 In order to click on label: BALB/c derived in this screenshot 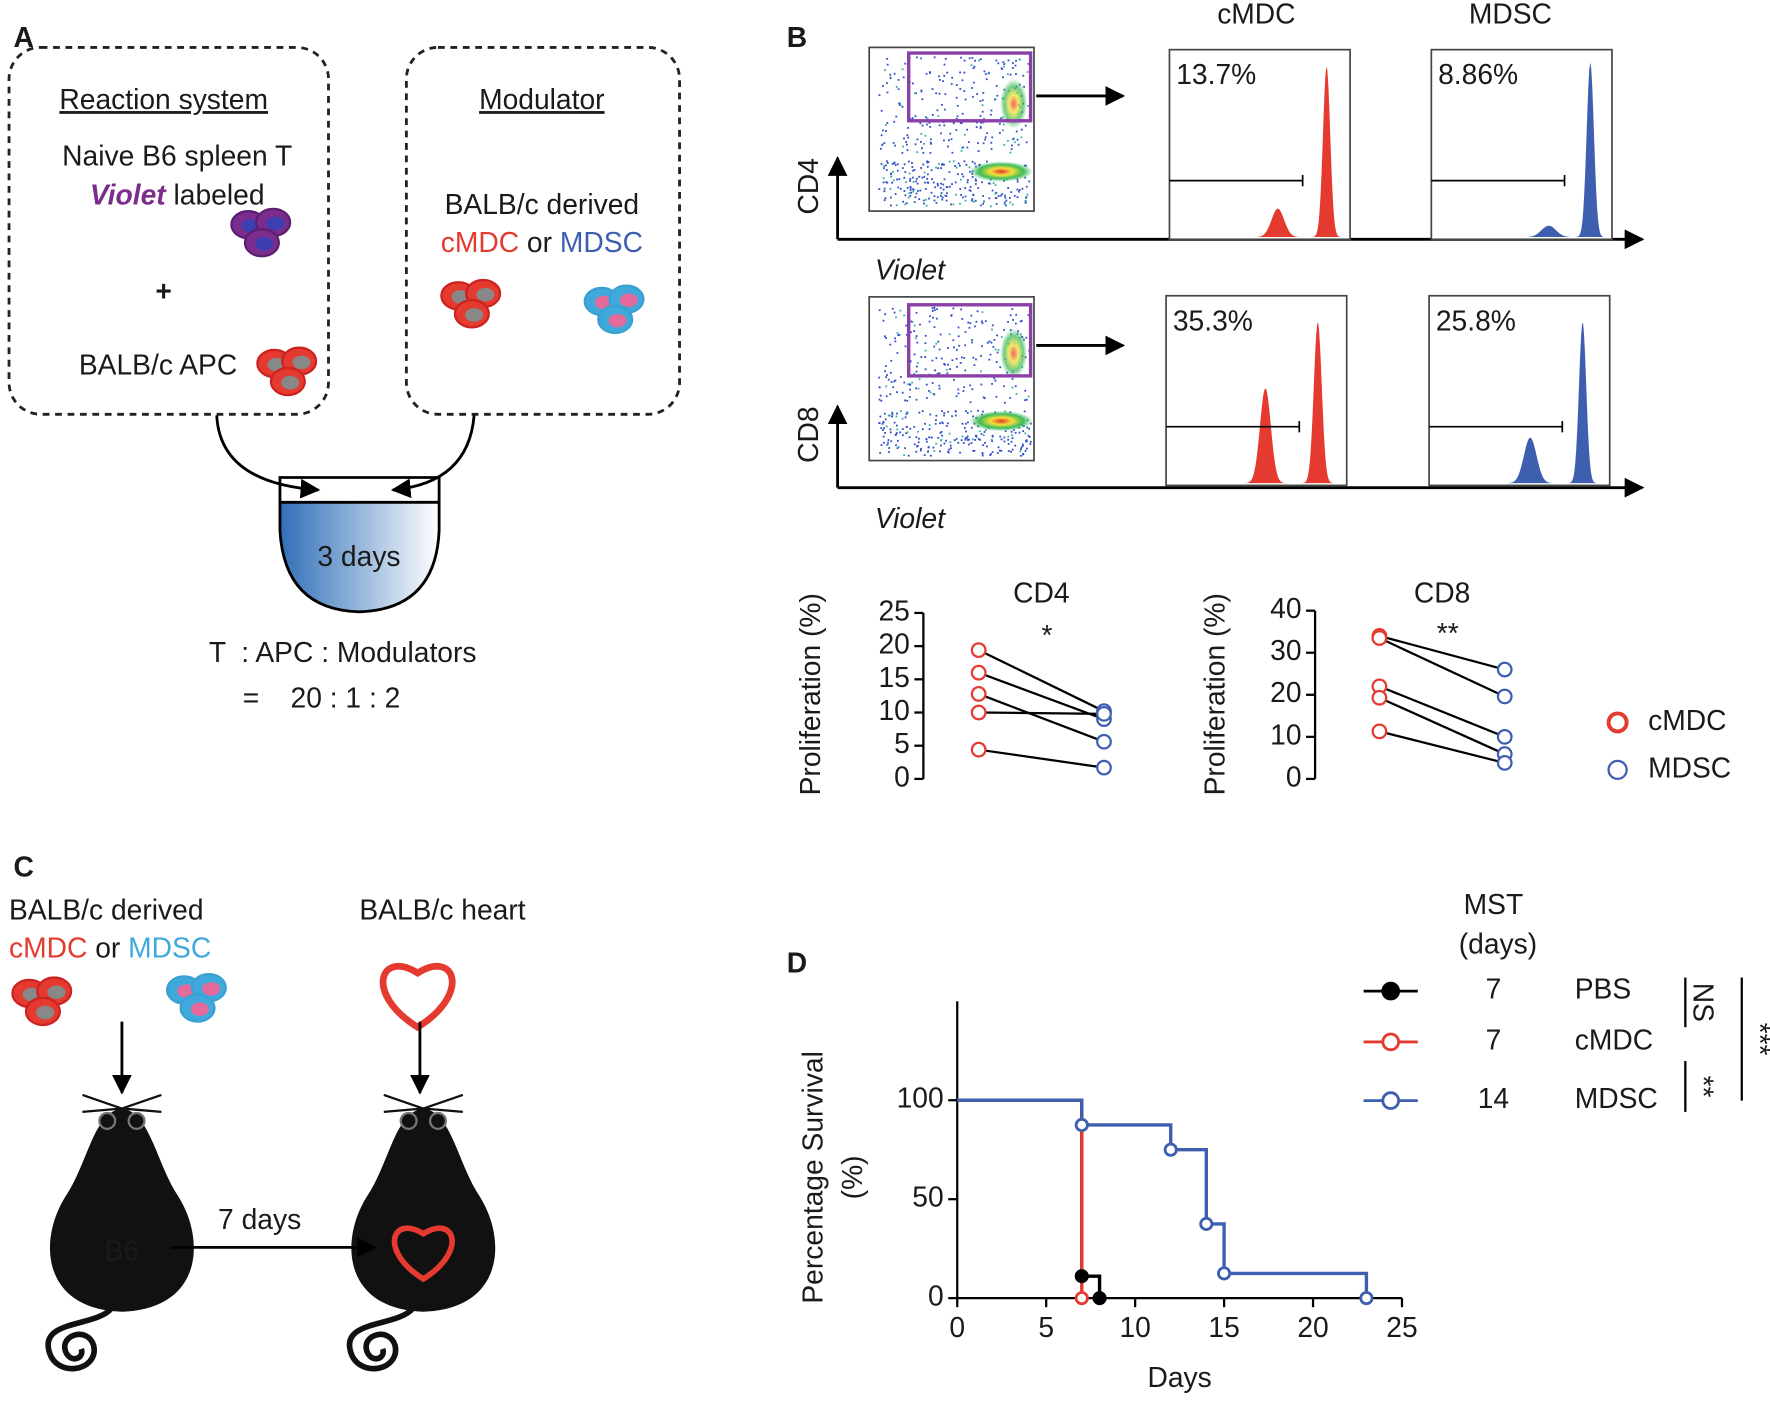, I will do `click(106, 910)`.